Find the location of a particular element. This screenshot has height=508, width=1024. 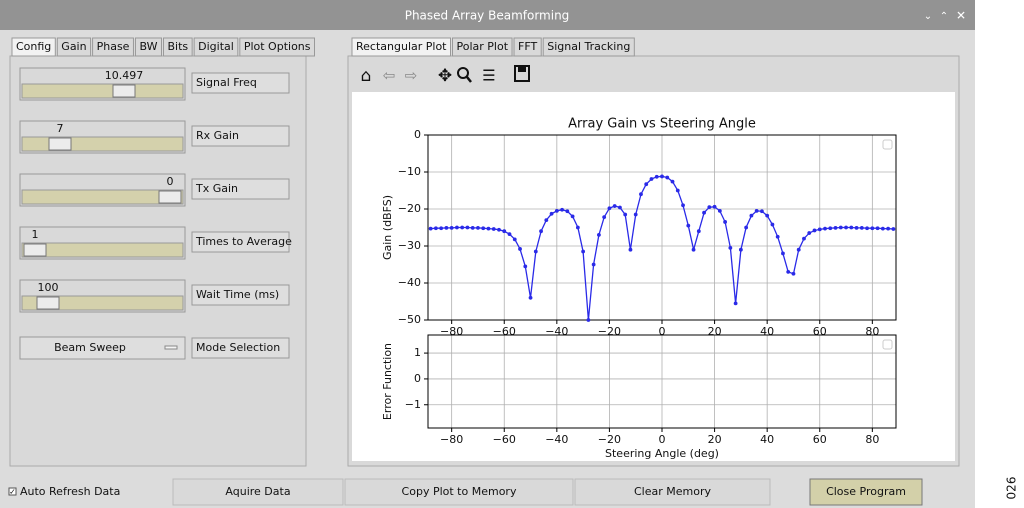

series is located at coordinates (662, 248).